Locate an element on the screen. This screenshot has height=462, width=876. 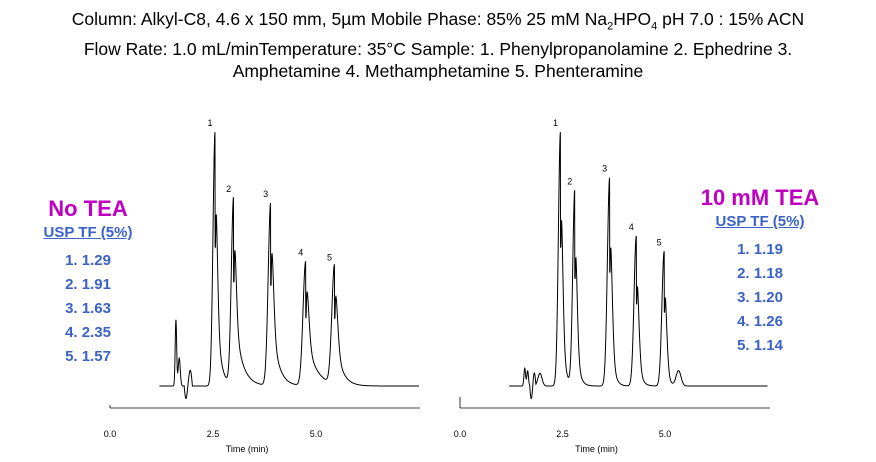
no-tea-tf-header: USP TF (5%) is located at coordinates (88, 232).